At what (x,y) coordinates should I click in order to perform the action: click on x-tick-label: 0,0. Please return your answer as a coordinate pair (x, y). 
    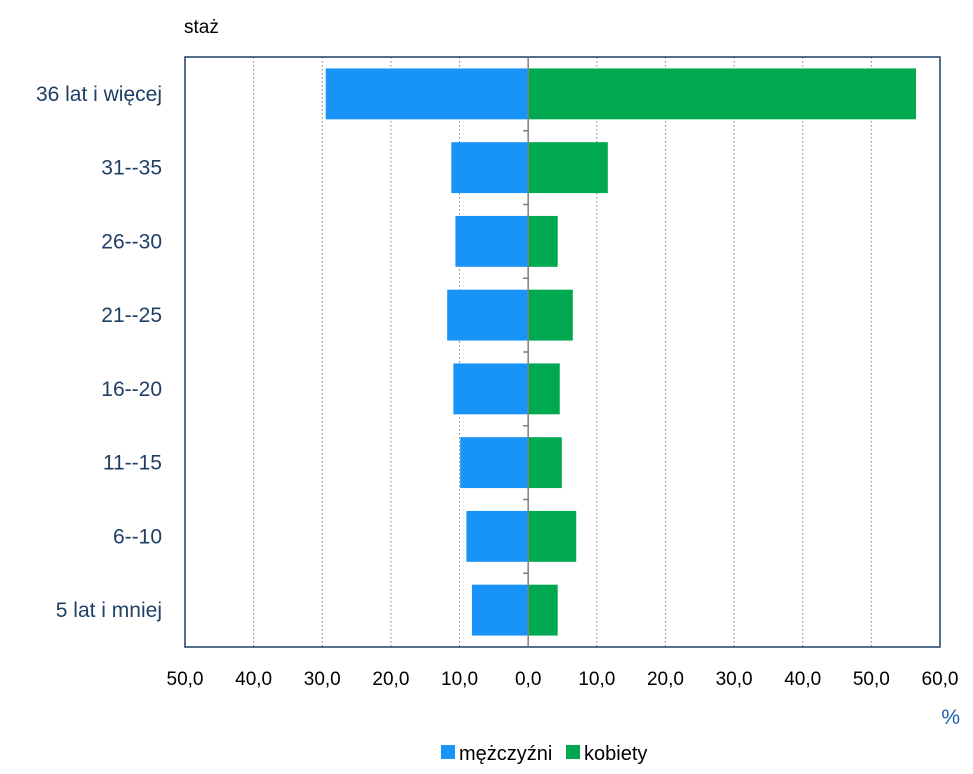
    Looking at the image, I should click on (528, 679).